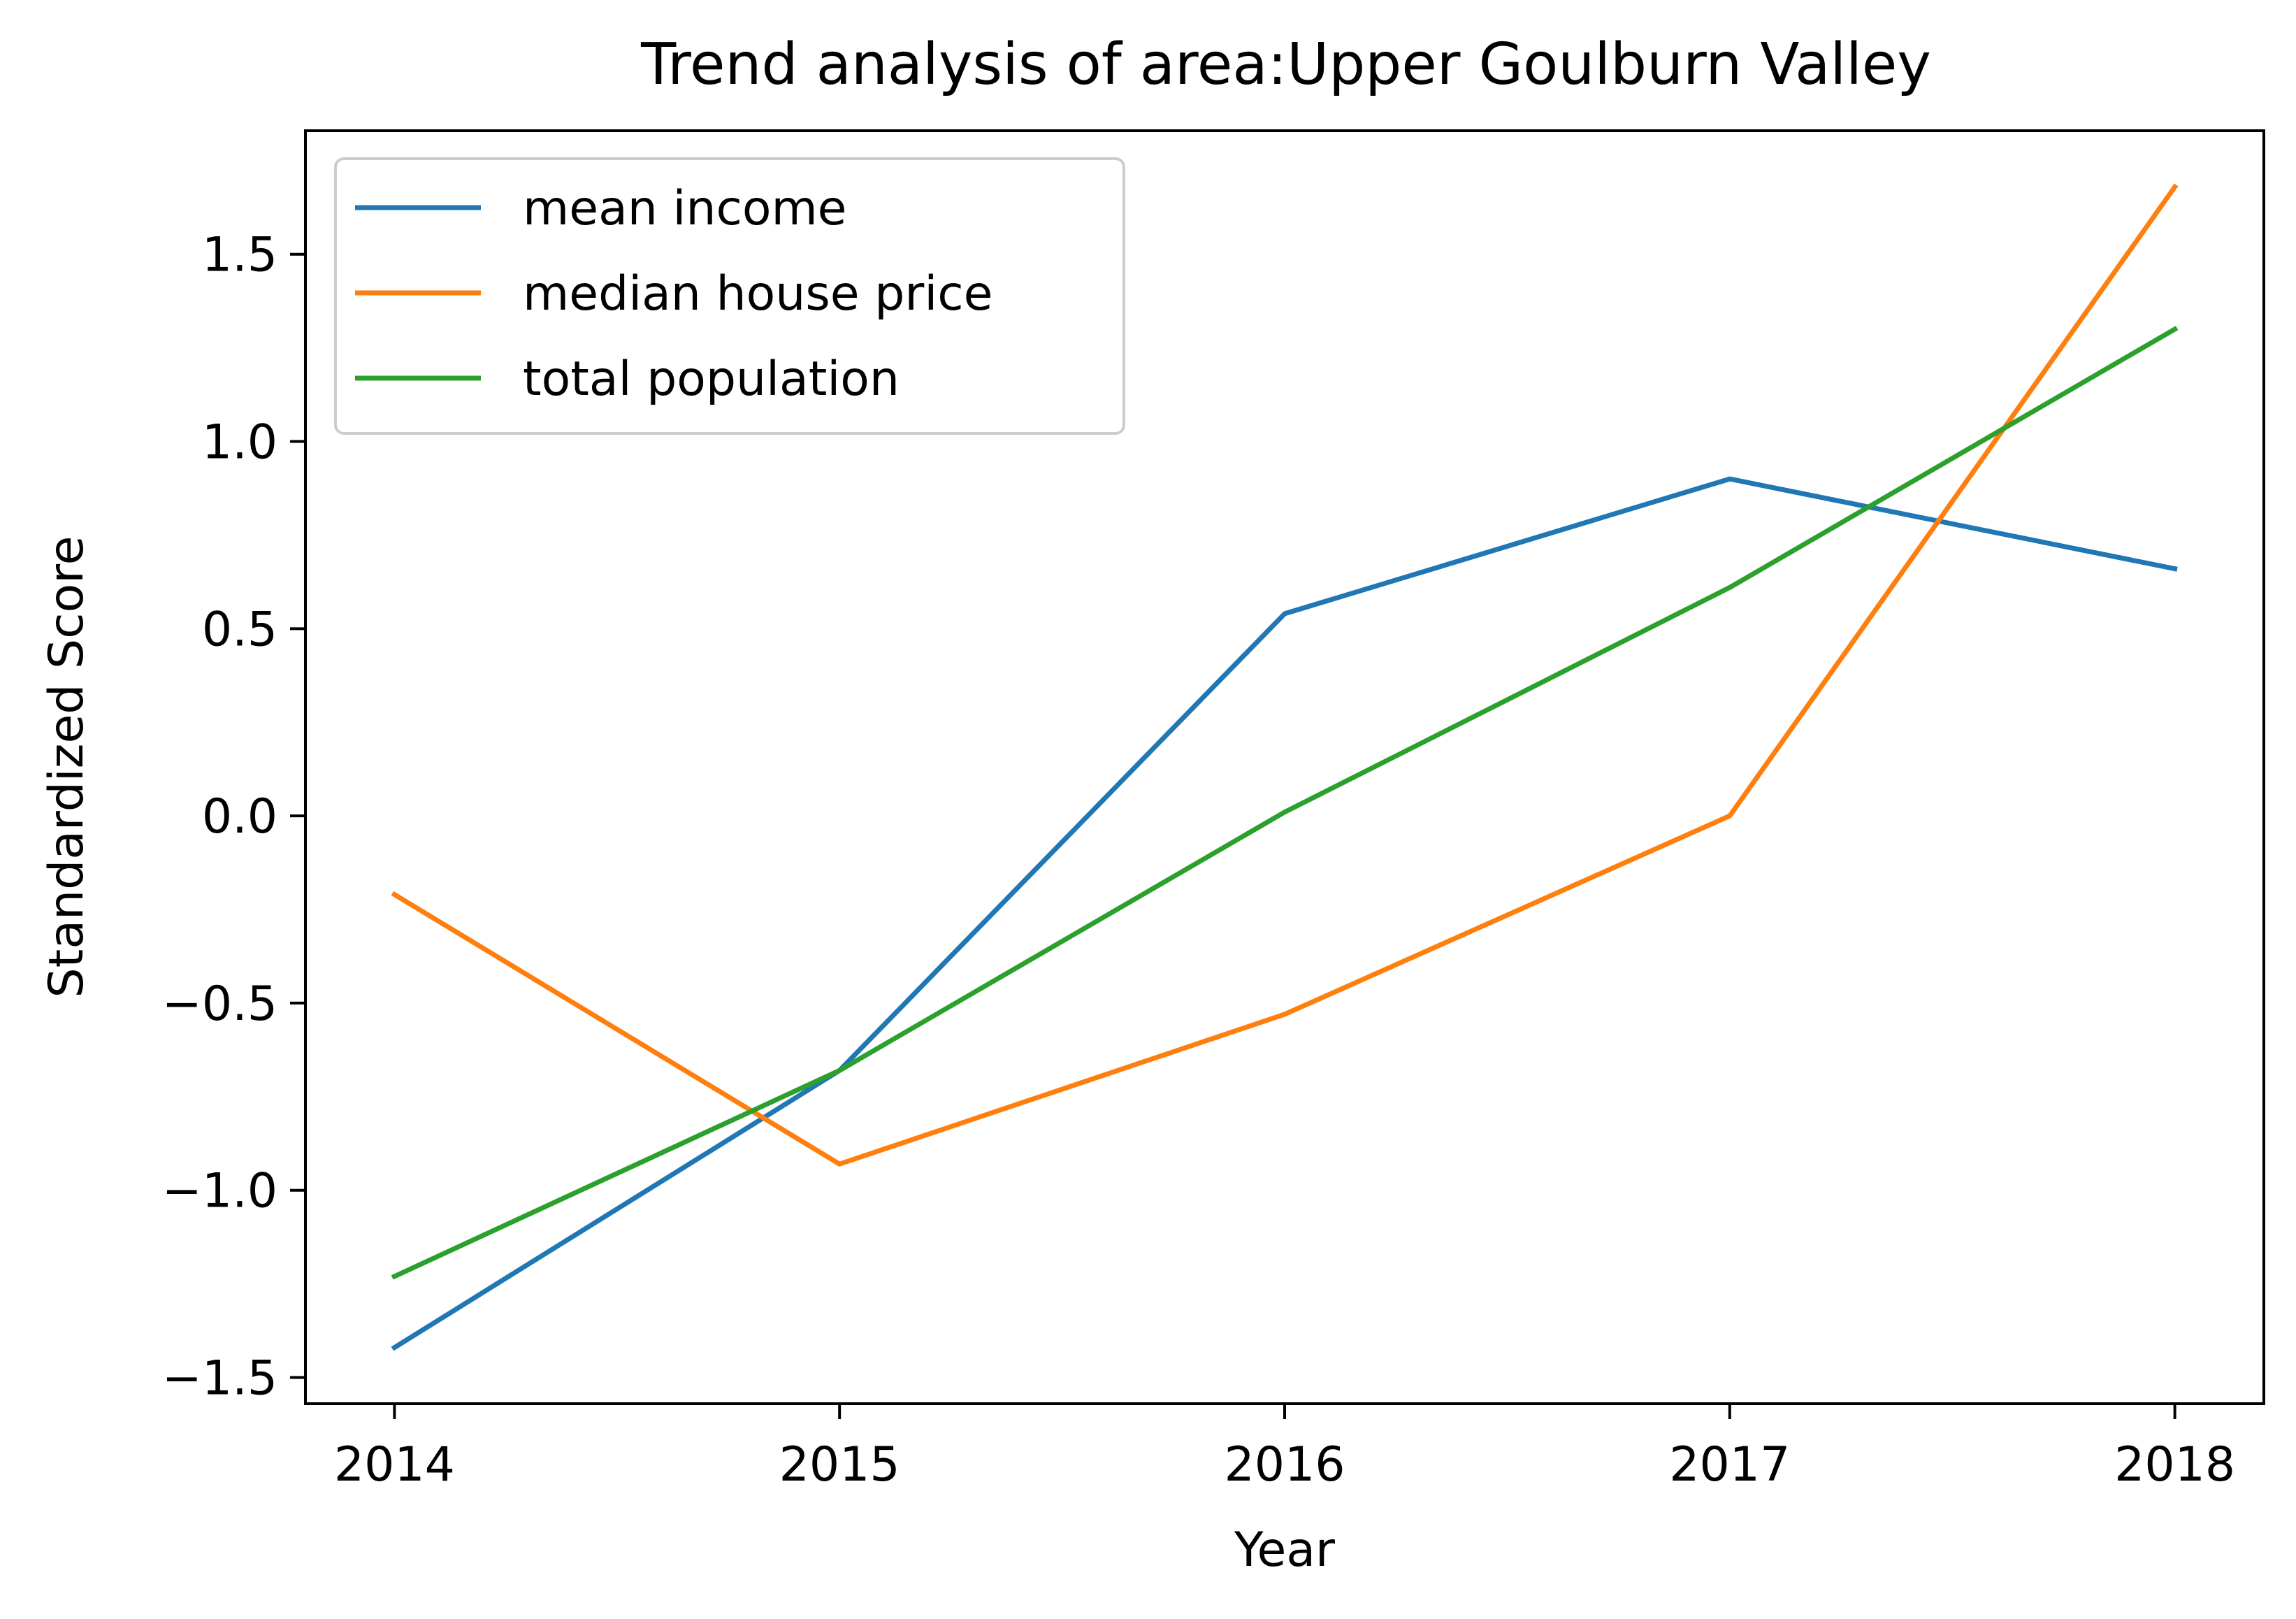 This screenshot has height=1619, width=2296. What do you see at coordinates (240, 816) in the screenshot?
I see `y-tick-label: 0.0` at bounding box center [240, 816].